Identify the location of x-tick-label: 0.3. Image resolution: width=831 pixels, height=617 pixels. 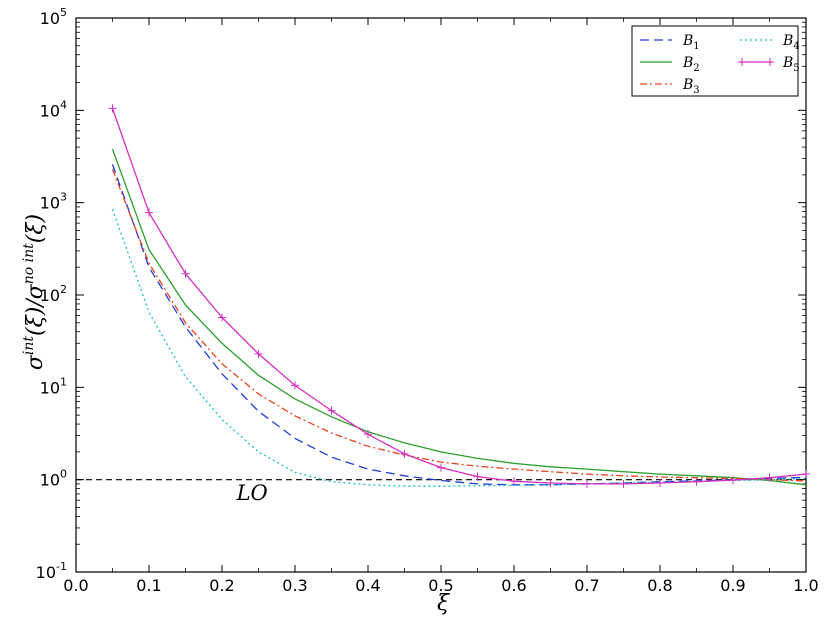
(294, 585).